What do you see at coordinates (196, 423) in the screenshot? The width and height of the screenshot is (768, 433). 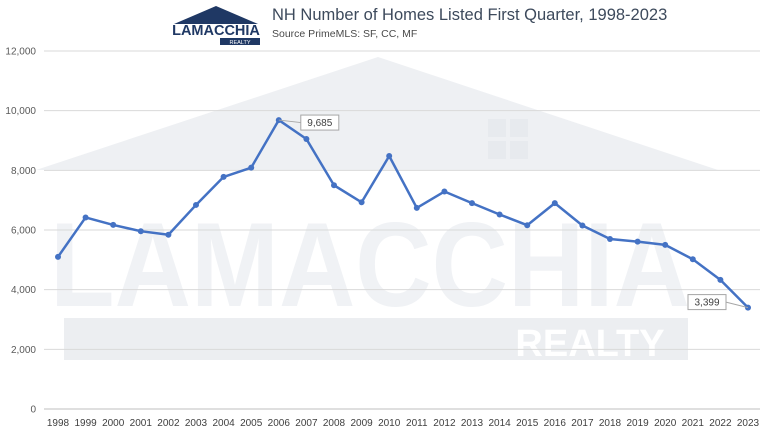 I see `x-tick-label: 2003` at bounding box center [196, 423].